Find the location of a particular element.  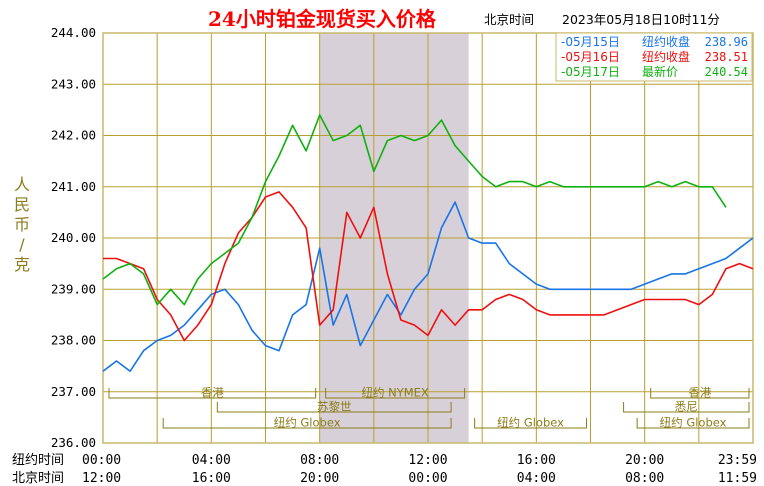

location-label: 北京时间 is located at coordinates (509, 19).